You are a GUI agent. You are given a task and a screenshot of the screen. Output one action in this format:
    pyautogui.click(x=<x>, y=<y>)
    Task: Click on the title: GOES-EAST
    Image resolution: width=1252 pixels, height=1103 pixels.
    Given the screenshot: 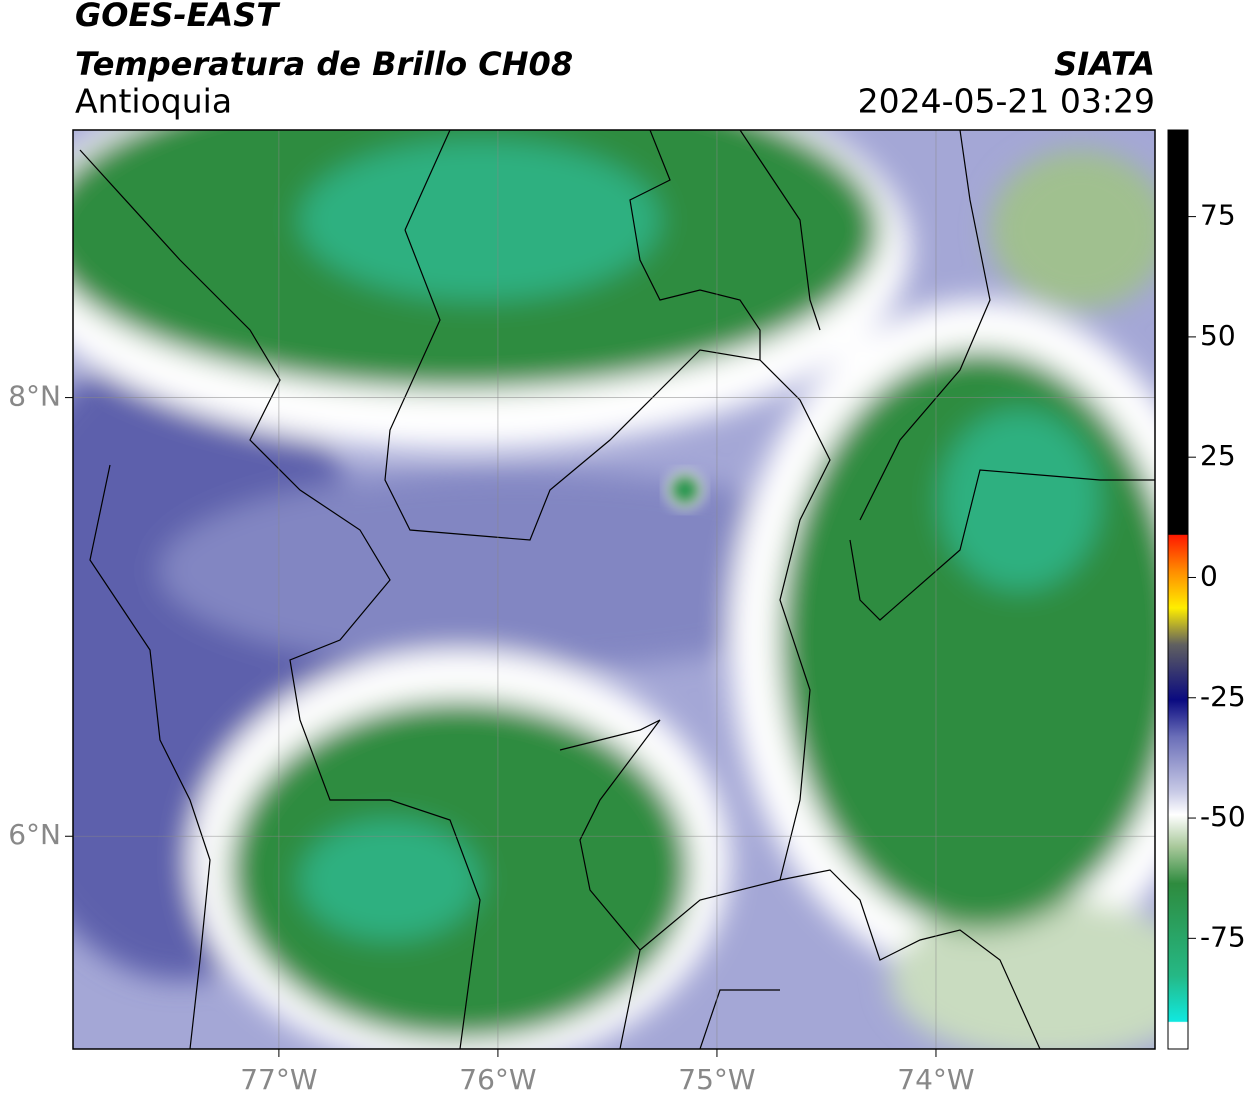 What is the action you would take?
    pyautogui.click(x=177, y=17)
    